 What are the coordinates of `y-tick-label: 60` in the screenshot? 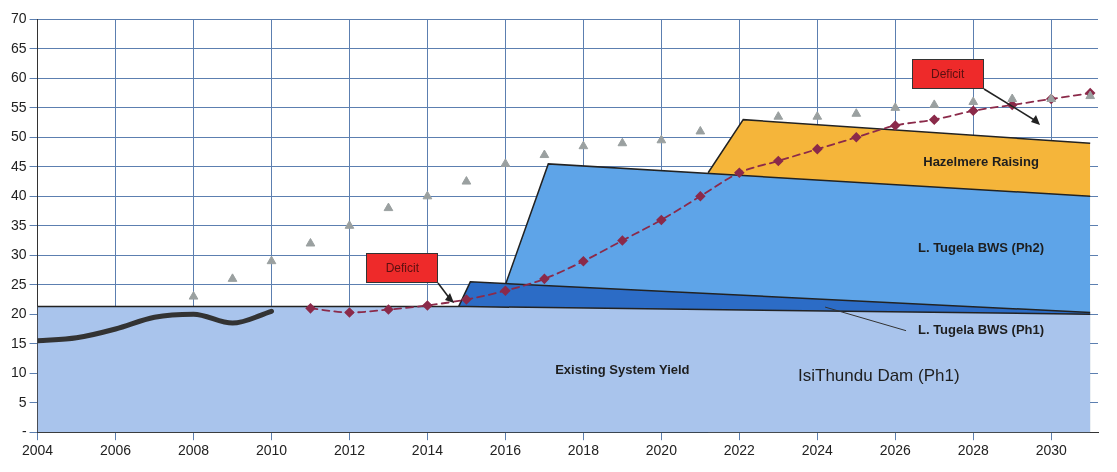 It's located at (18, 77).